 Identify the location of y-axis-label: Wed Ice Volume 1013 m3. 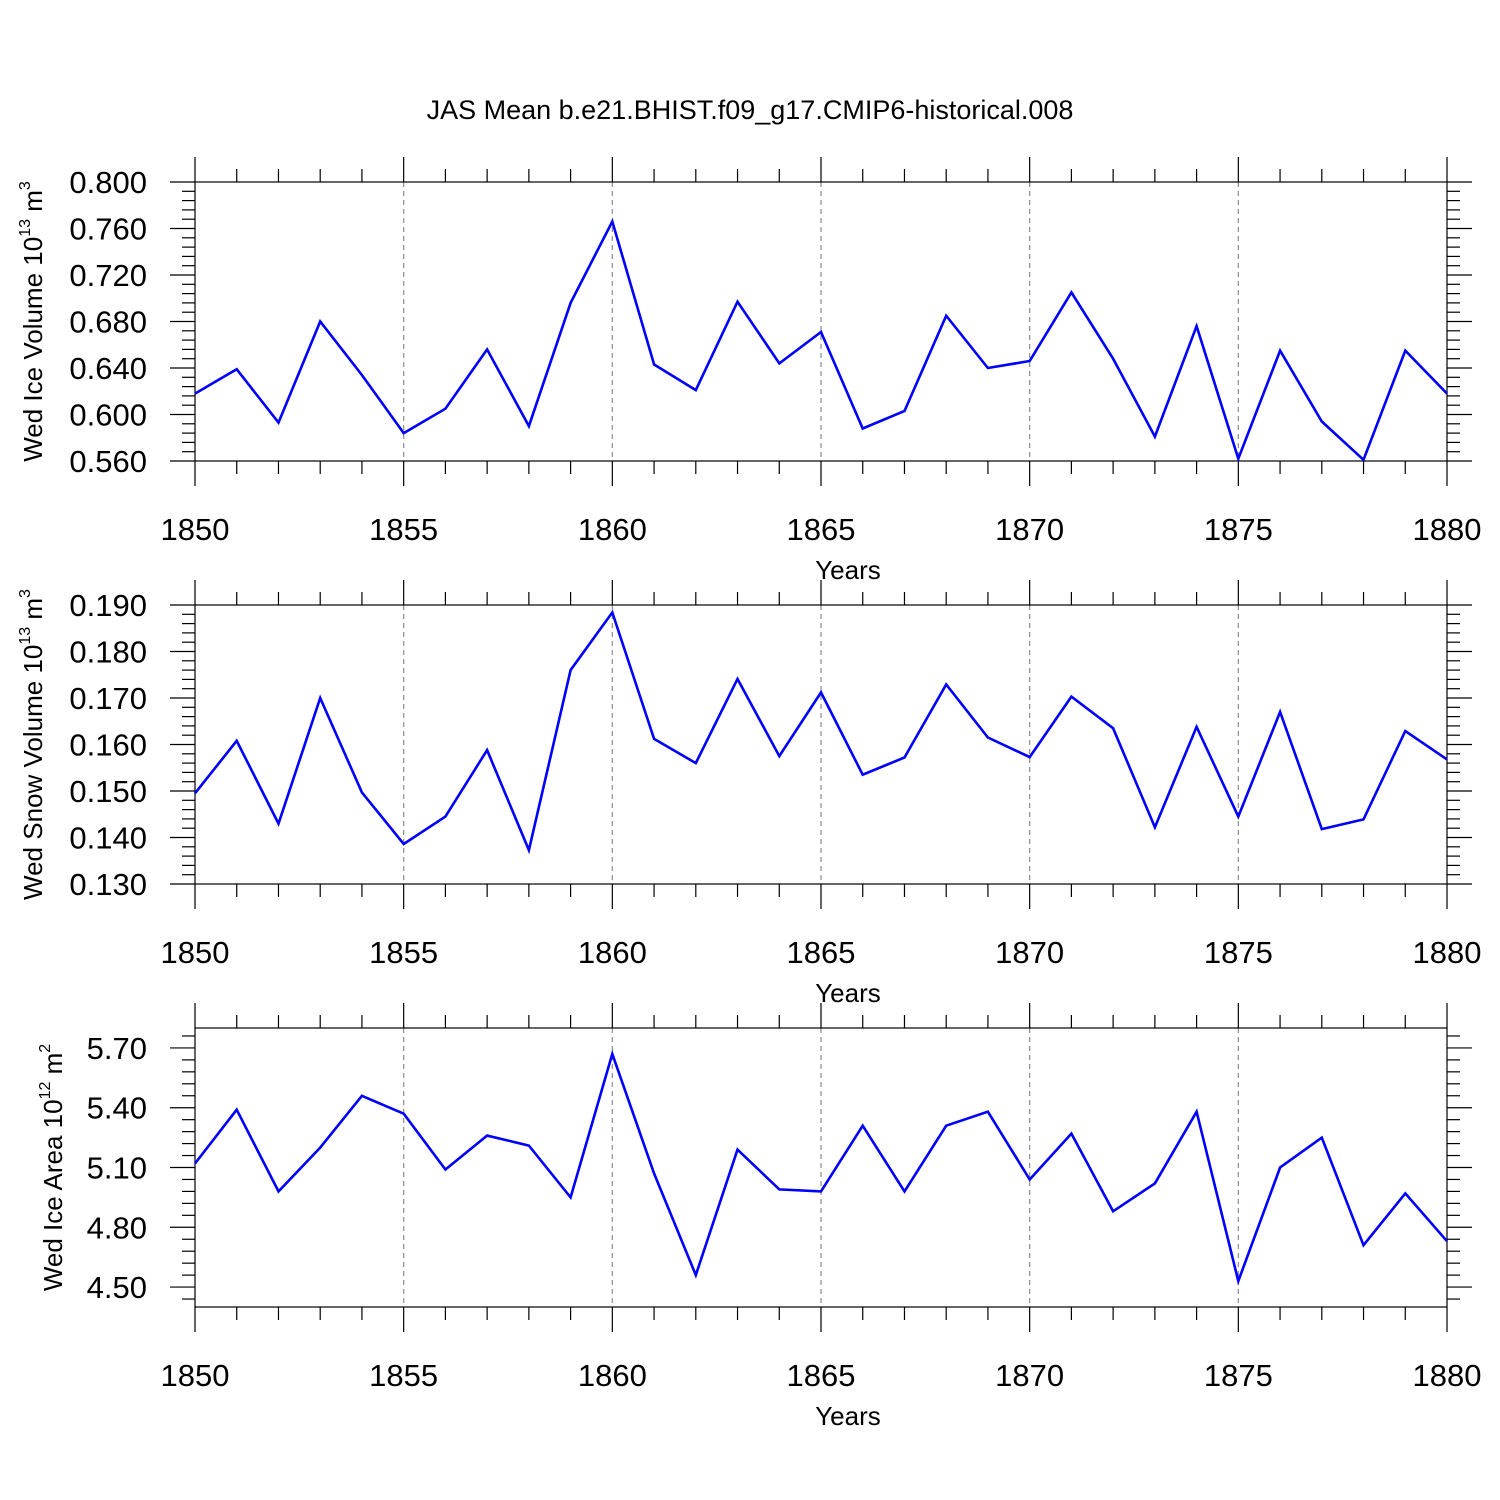
(32, 321).